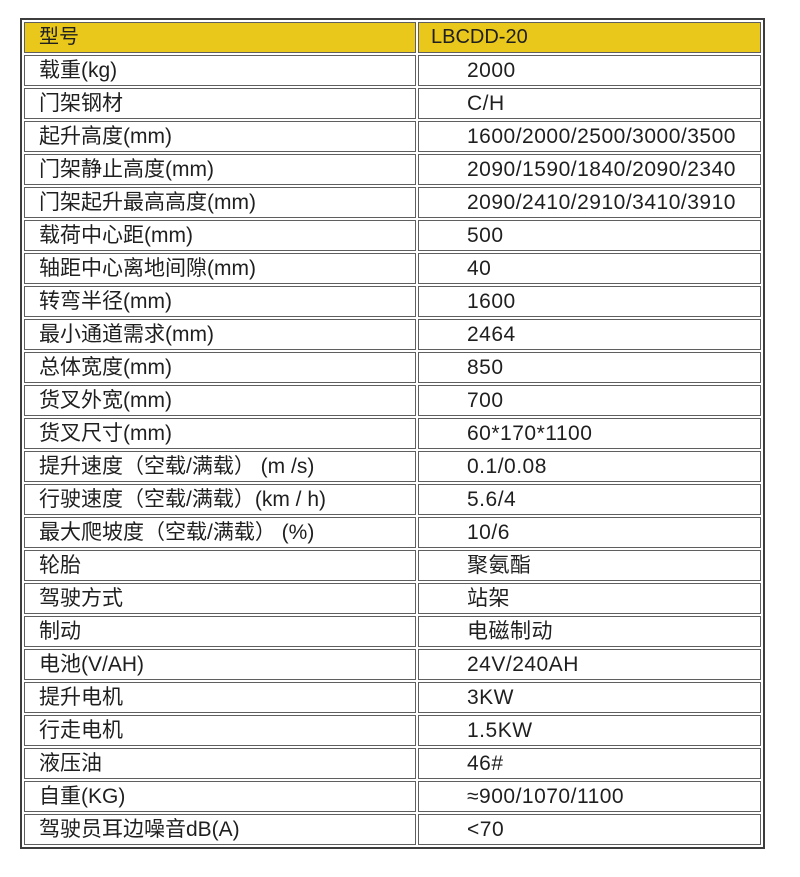 The image size is (800, 877). What do you see at coordinates (220, 763) in the screenshot?
I see `spec-label: 液压油` at bounding box center [220, 763].